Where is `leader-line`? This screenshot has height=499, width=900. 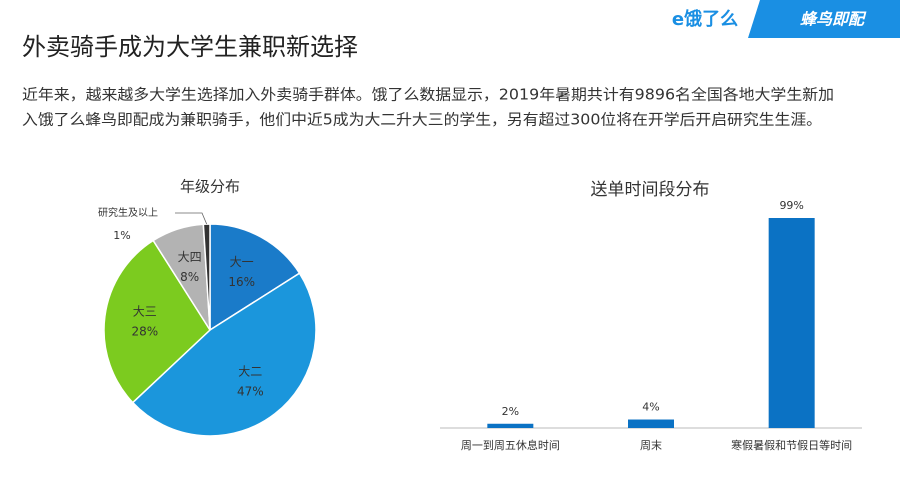
leader-line is located at coordinates (191, 218).